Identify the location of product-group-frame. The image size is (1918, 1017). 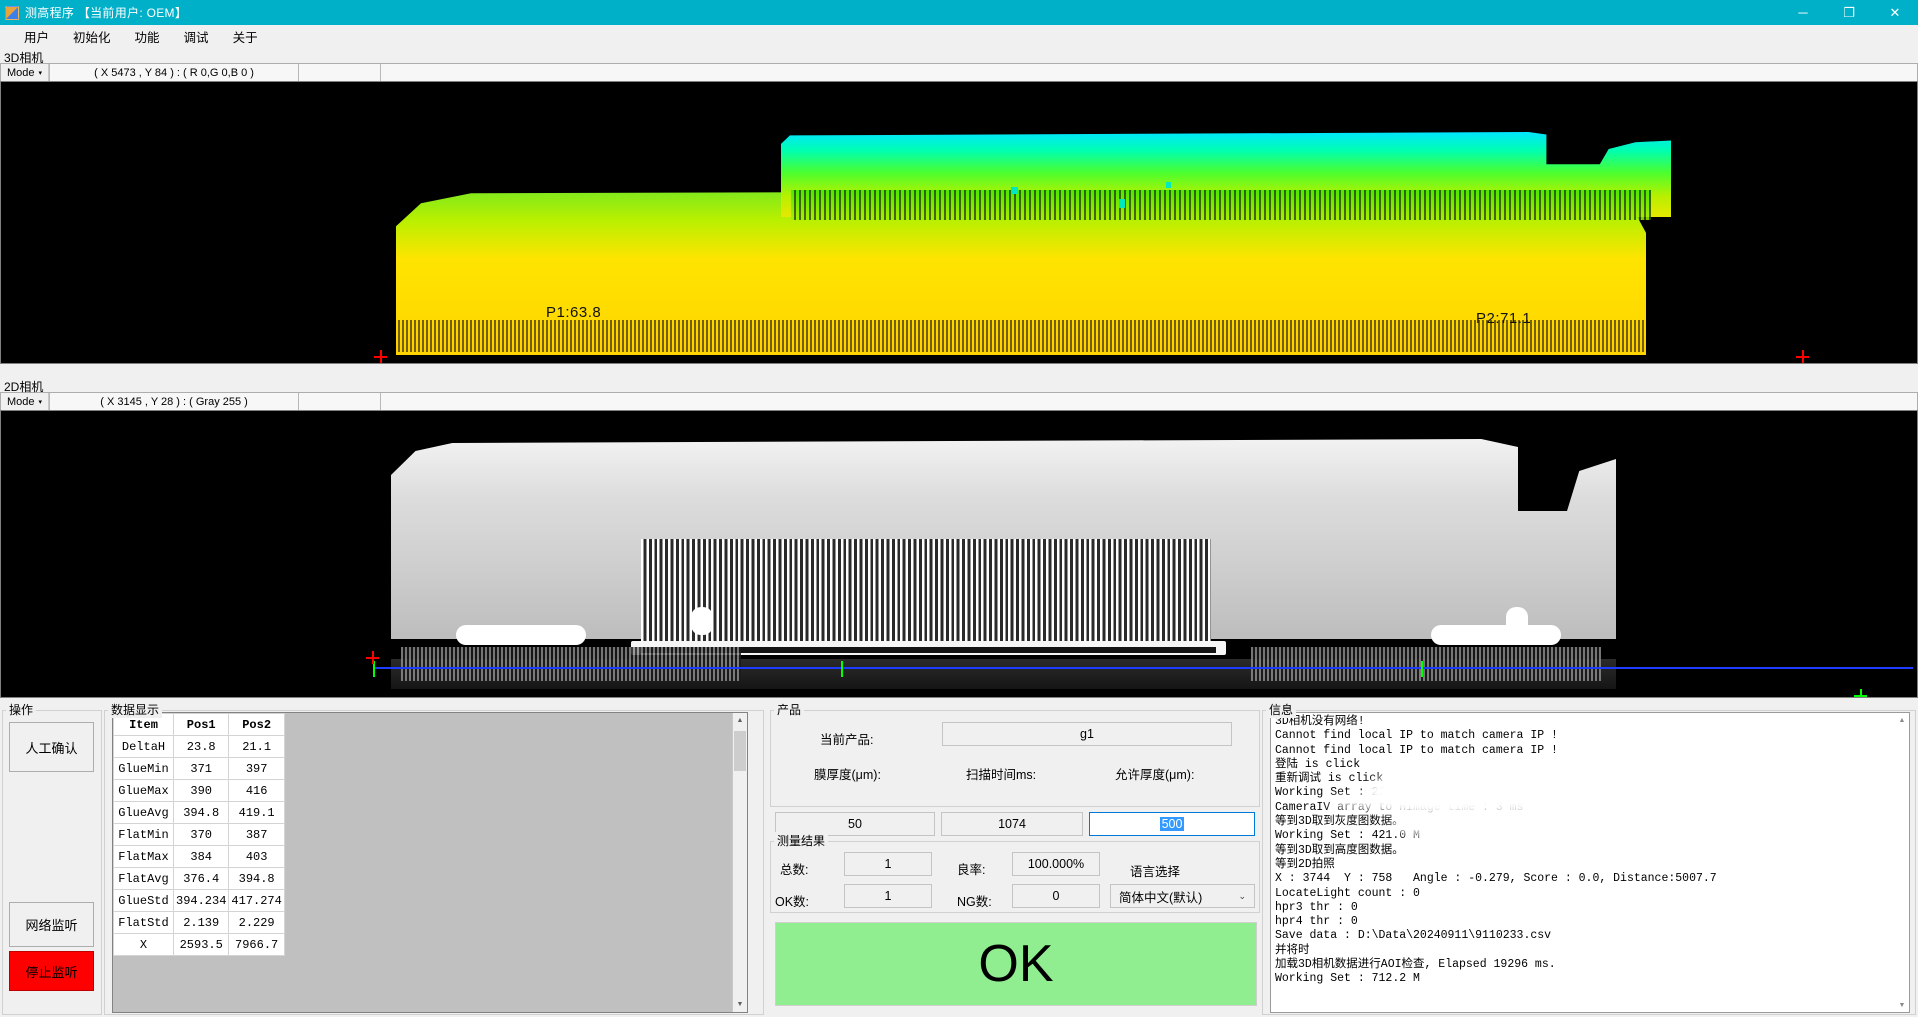
(1015, 758).